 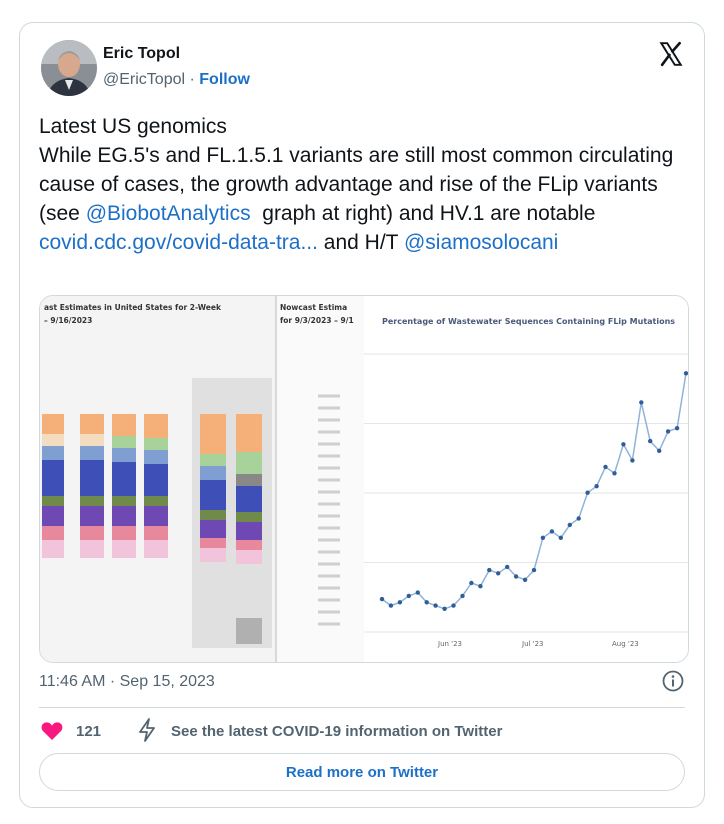 I want to click on mention-siamosolocani: @siamosolocani, so click(x=481, y=242).